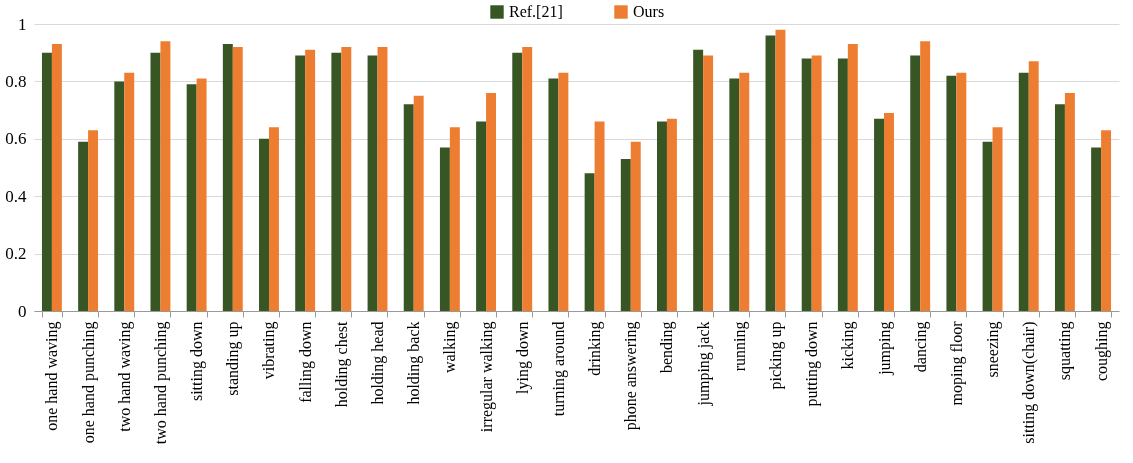  What do you see at coordinates (884, 348) in the screenshot?
I see `x-tick-label: jumping` at bounding box center [884, 348].